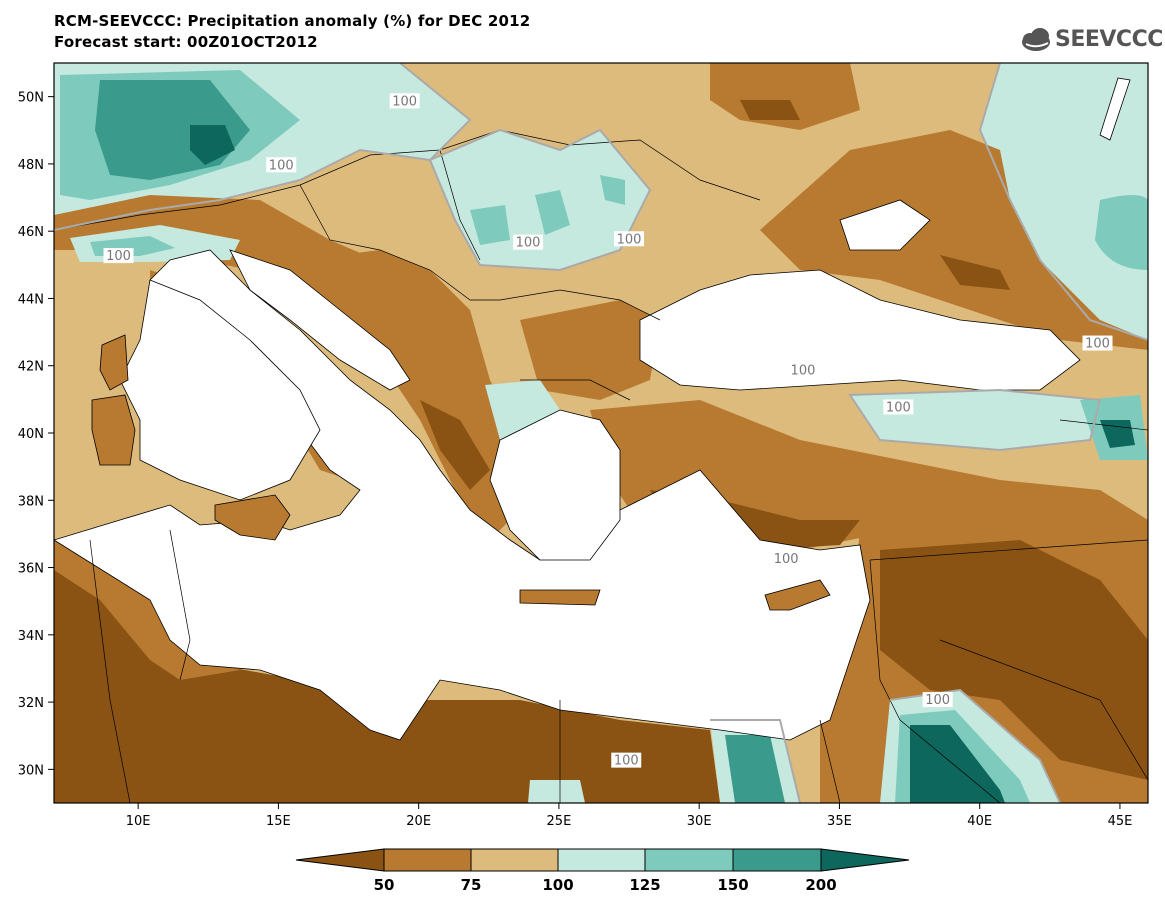 The height and width of the screenshot is (907, 1165). Describe the element at coordinates (31, 98) in the screenshot. I see `lat-tick-label: 50N` at that location.